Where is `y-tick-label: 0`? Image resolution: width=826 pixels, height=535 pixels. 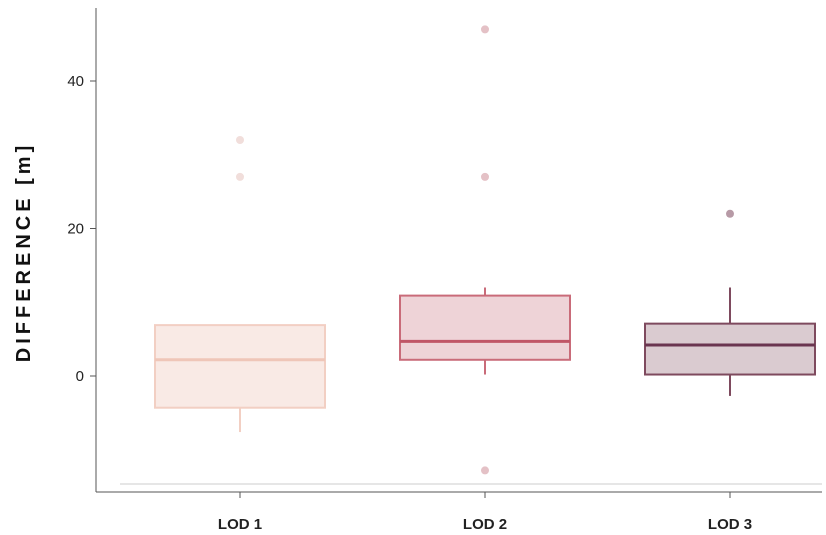 y-tick-label: 0 is located at coordinates (80, 376).